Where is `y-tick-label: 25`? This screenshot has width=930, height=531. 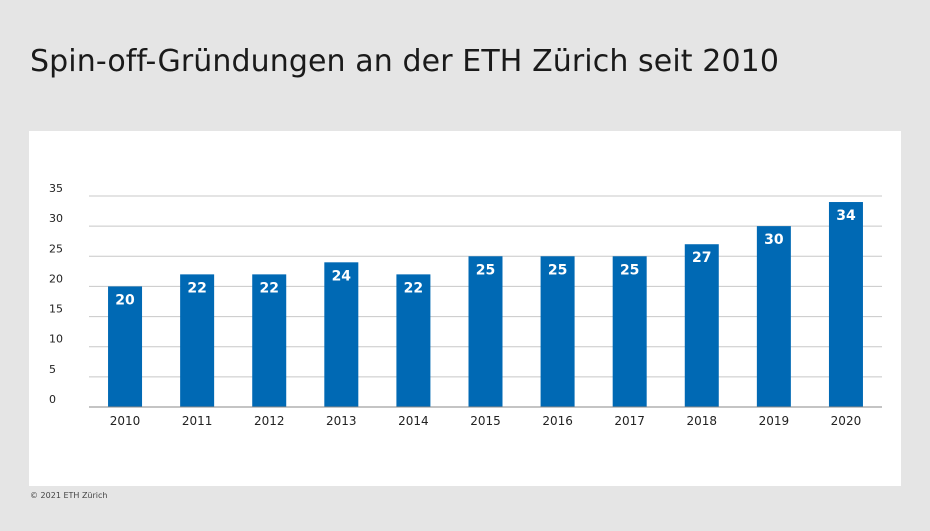 y-tick-label: 25 is located at coordinates (56, 248).